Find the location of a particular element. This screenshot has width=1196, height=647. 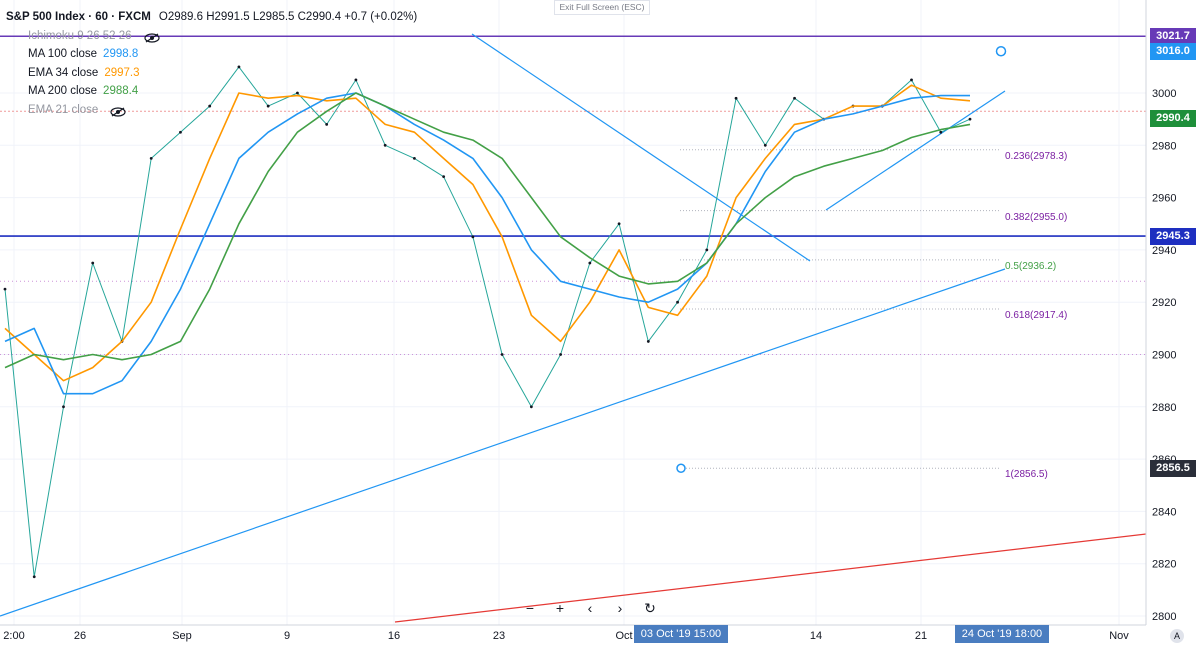

indicator-value: 2998.8 is located at coordinates (121, 54).